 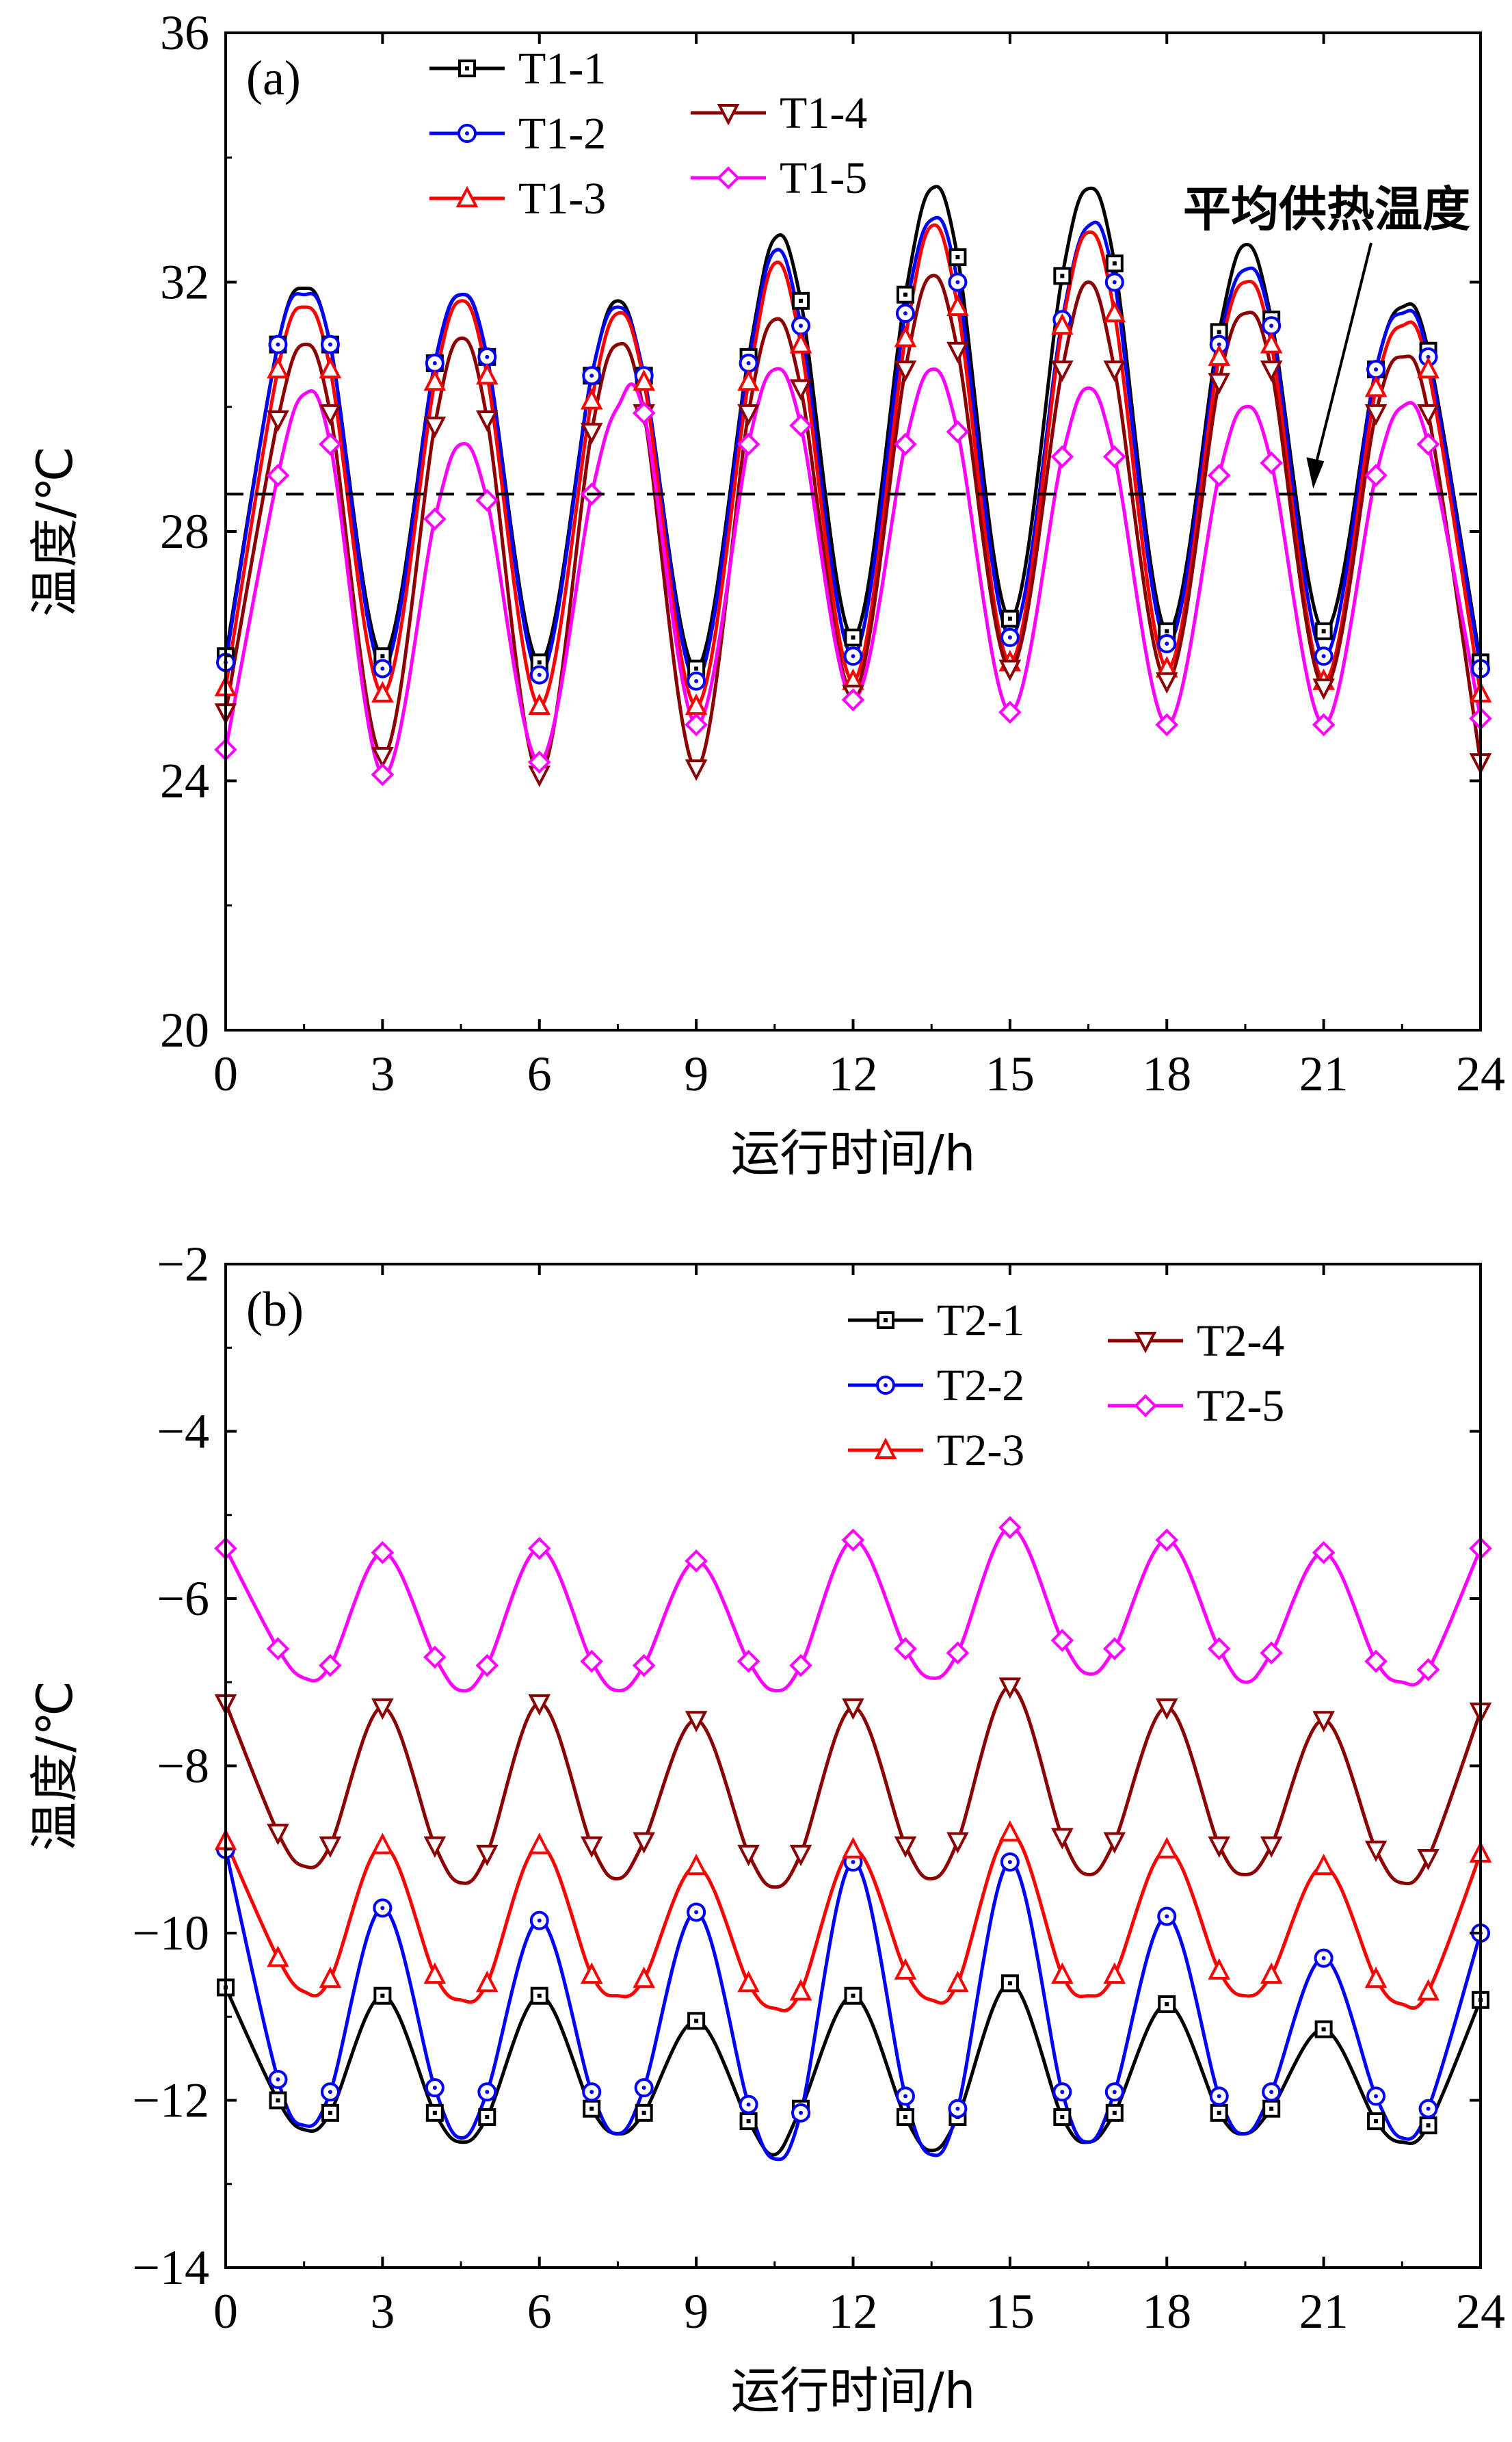 What do you see at coordinates (853, 1863) in the screenshot?
I see `data-point-T2-2-12-dot` at bounding box center [853, 1863].